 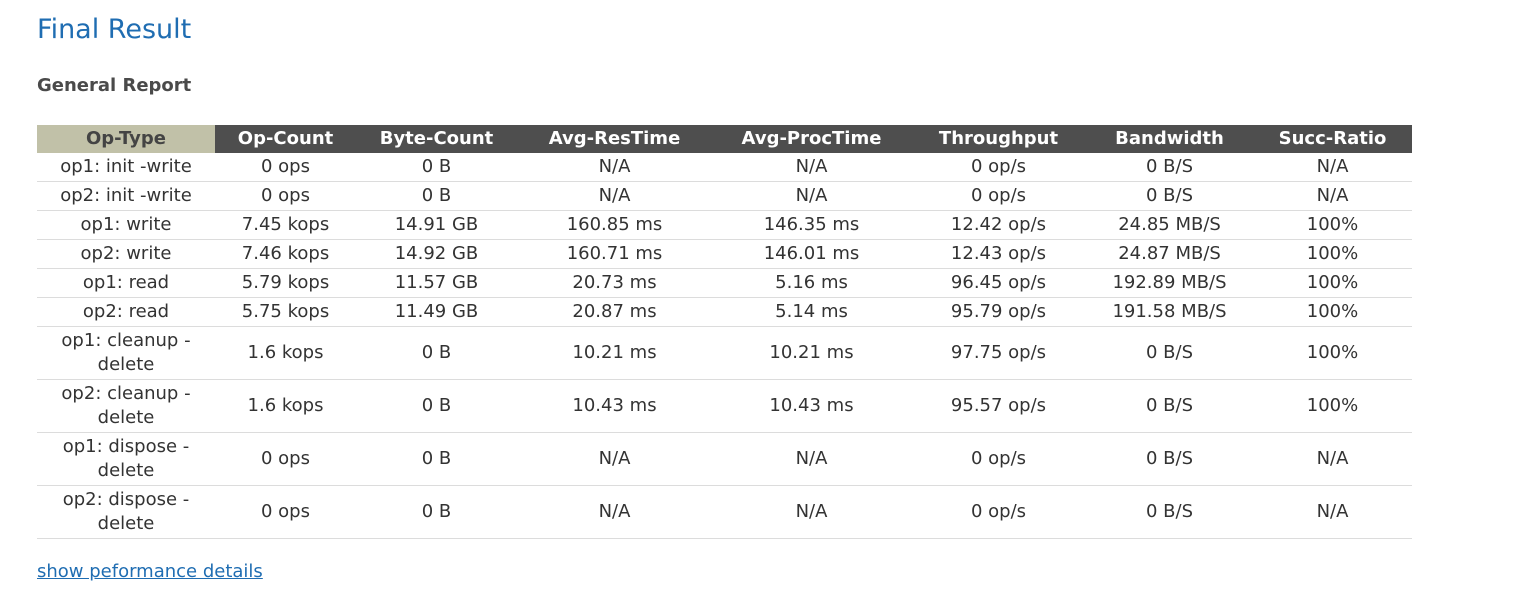 I want to click on op-count-cell: 5.75 kops, so click(x=285, y=312).